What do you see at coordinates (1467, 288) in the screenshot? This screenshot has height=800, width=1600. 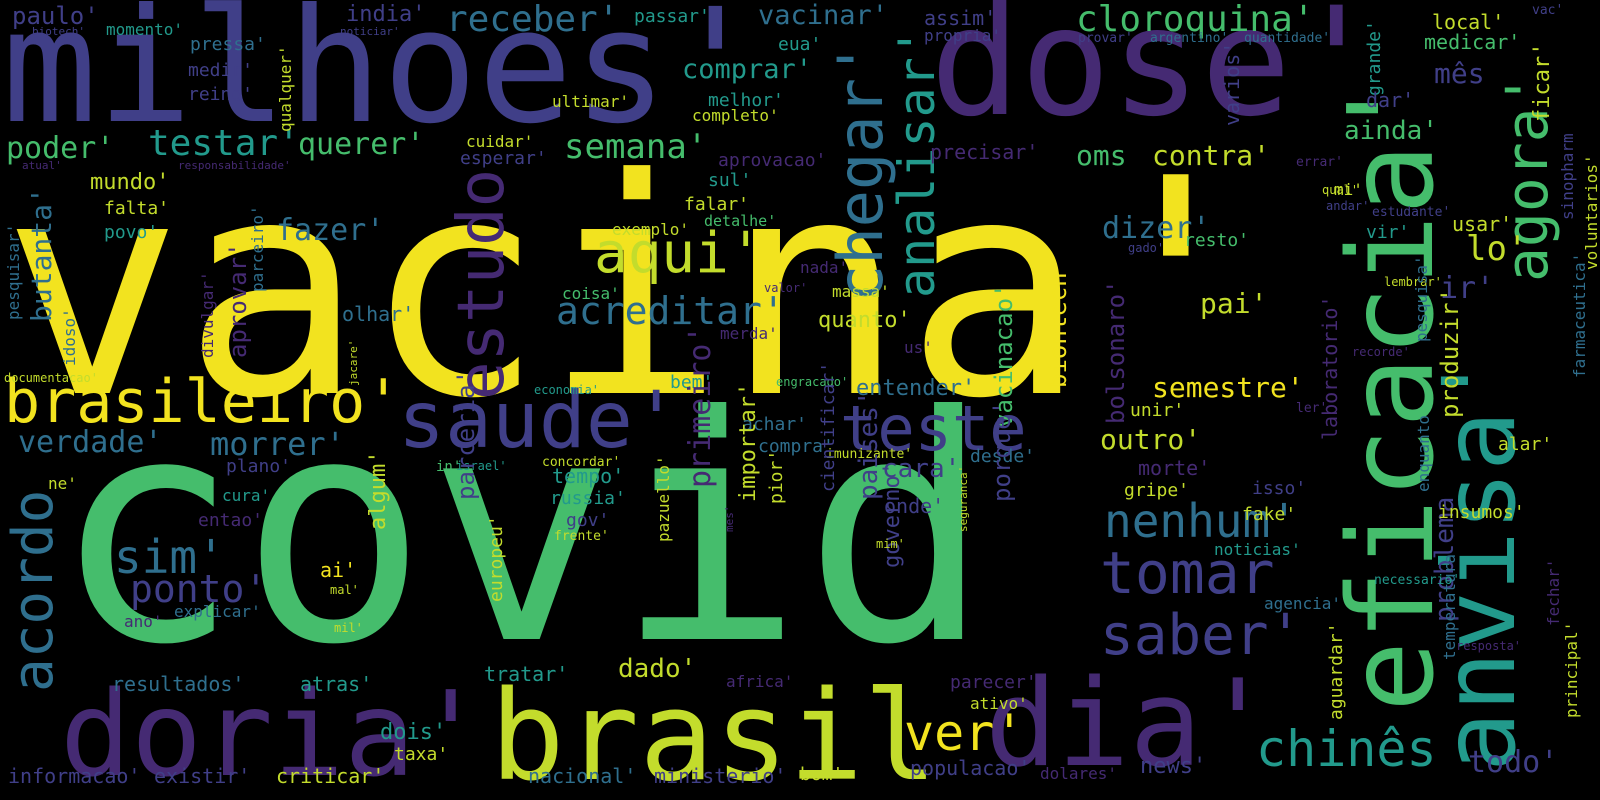 I see `word: ir'` at bounding box center [1467, 288].